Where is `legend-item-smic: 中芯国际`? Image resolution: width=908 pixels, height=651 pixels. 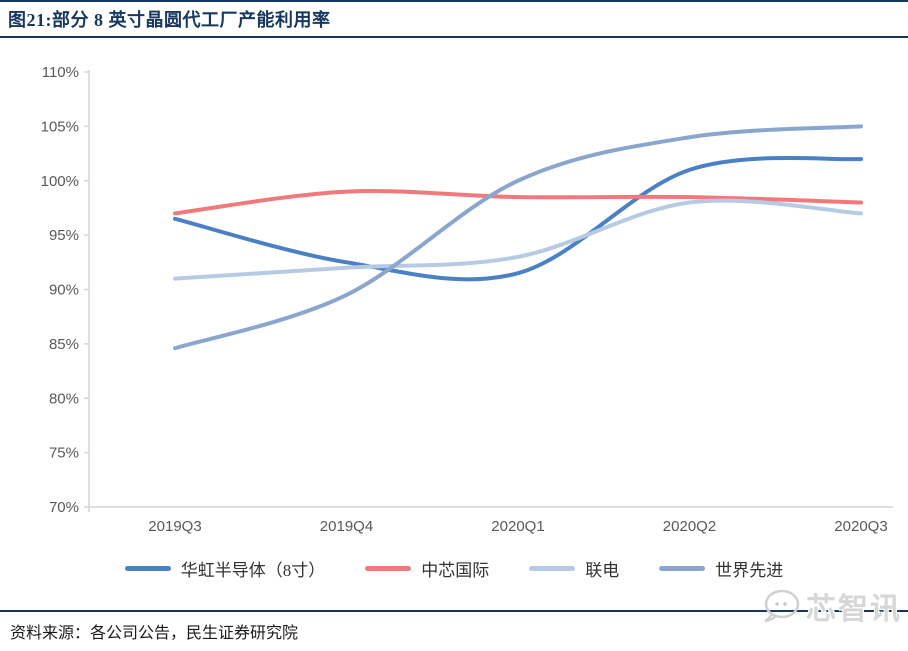 legend-item-smic: 中芯国际 is located at coordinates (427, 568).